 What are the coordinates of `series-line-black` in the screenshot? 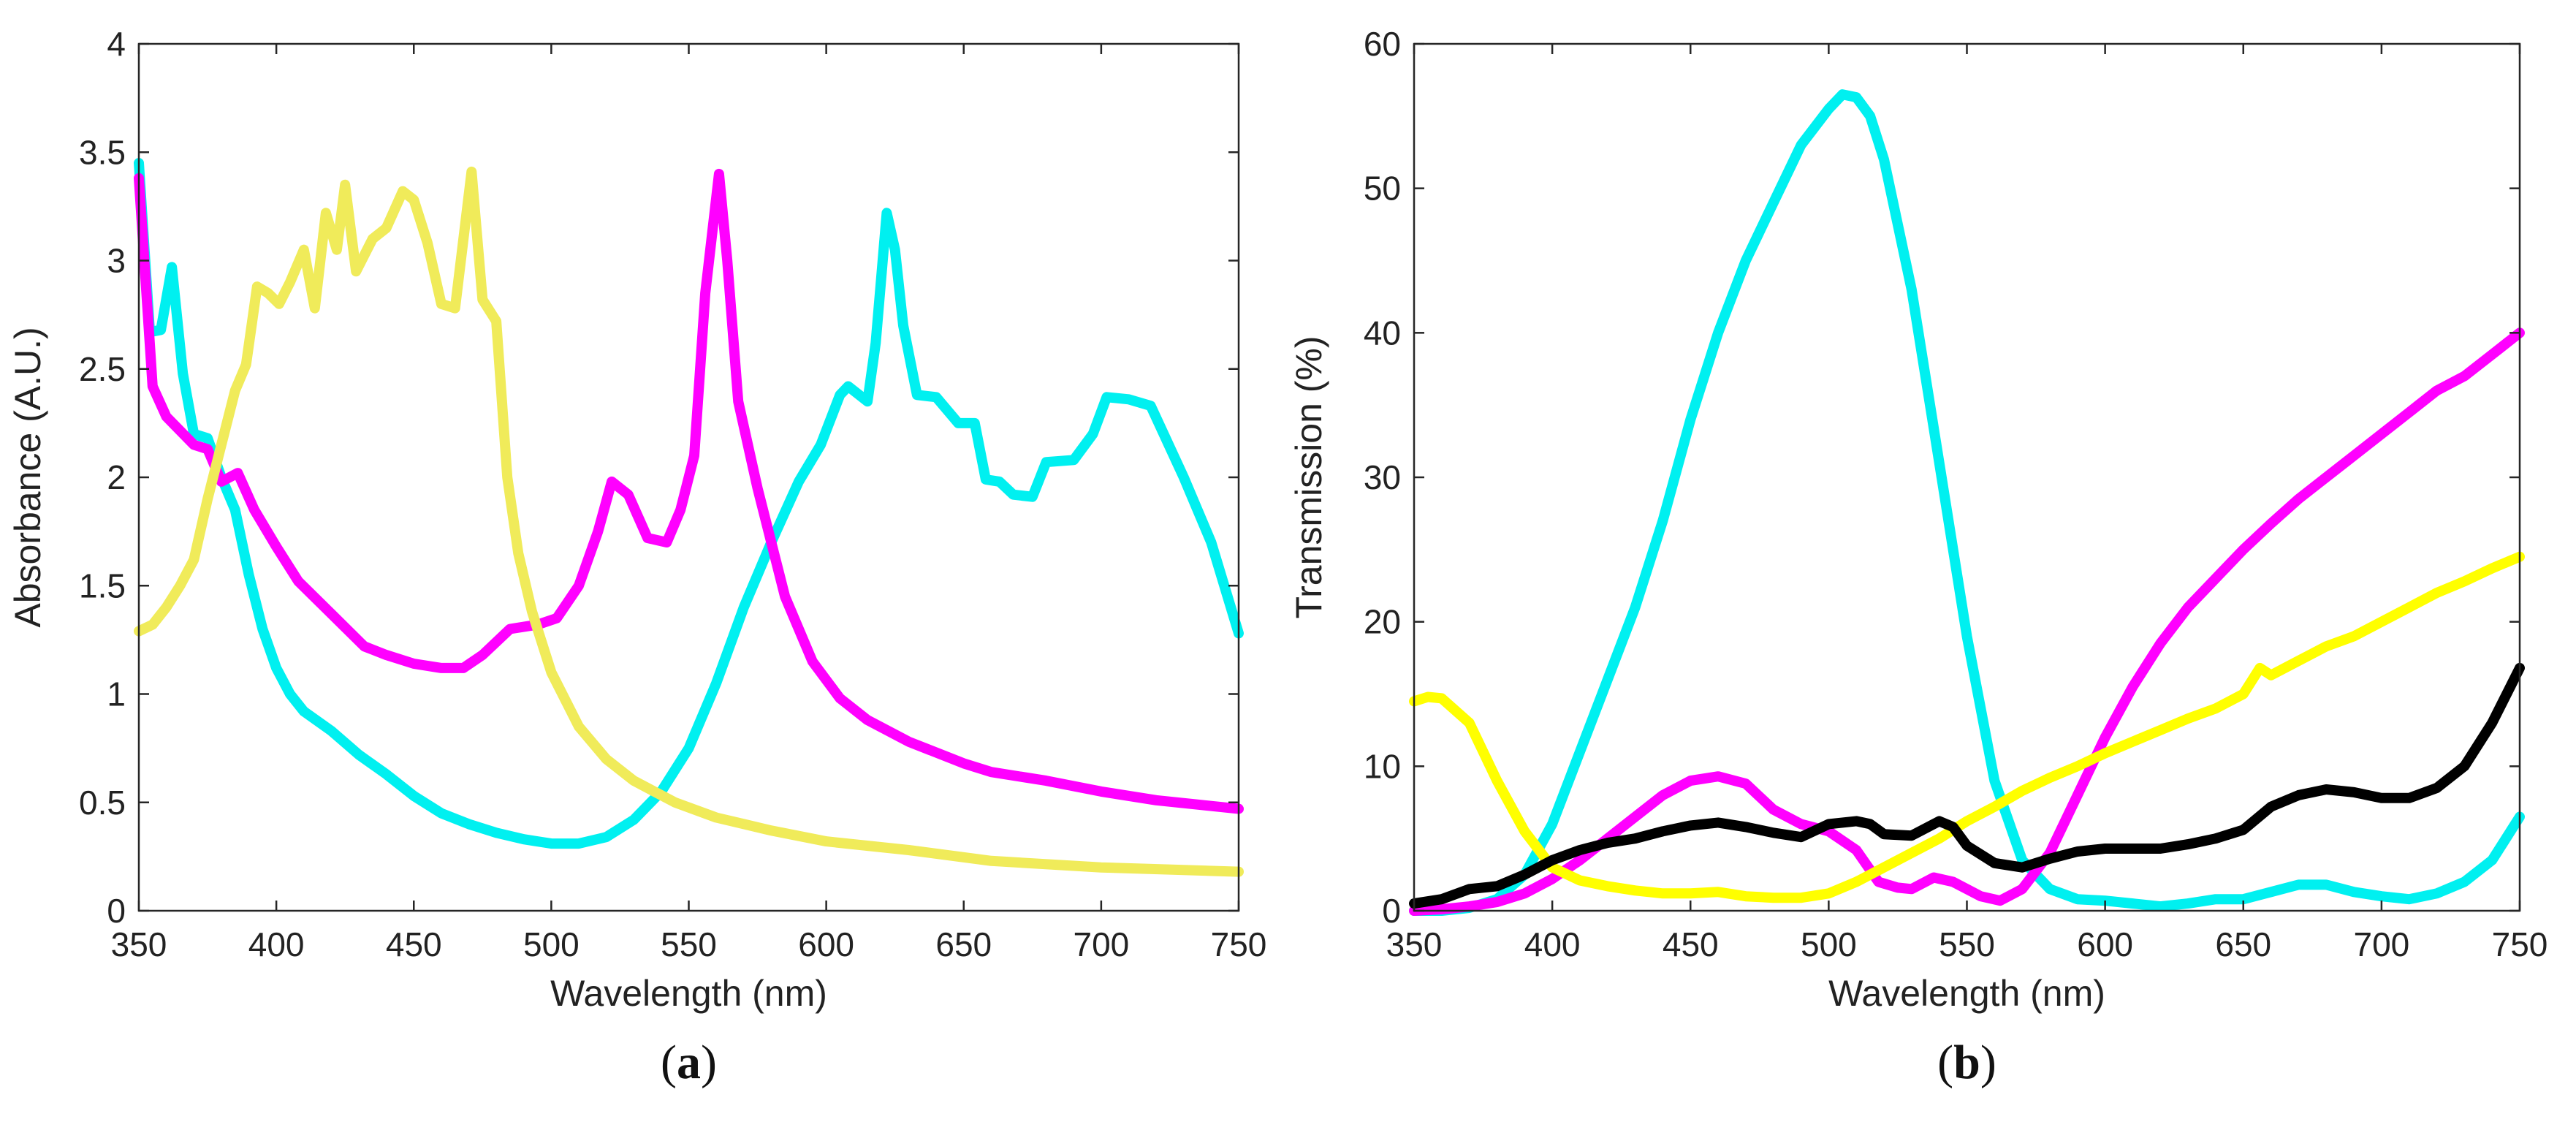 It's located at (1967, 785).